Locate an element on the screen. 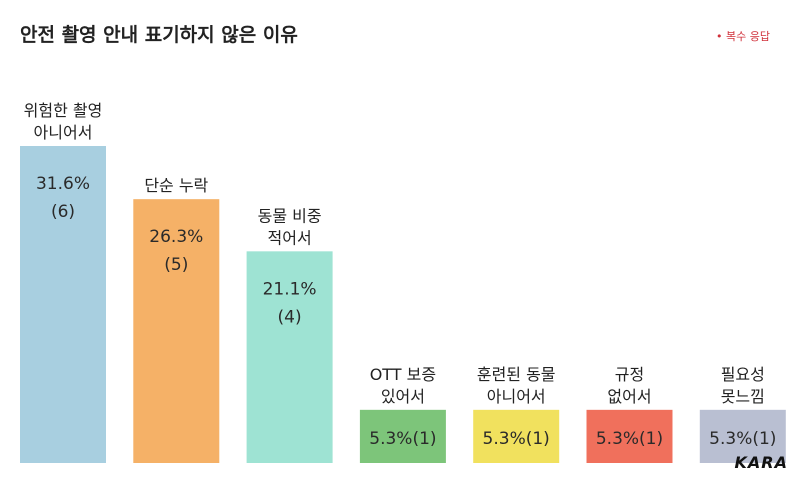  chart-title: 안전 촬영 안내 표기하지 않은 이유 is located at coordinates (159, 35).